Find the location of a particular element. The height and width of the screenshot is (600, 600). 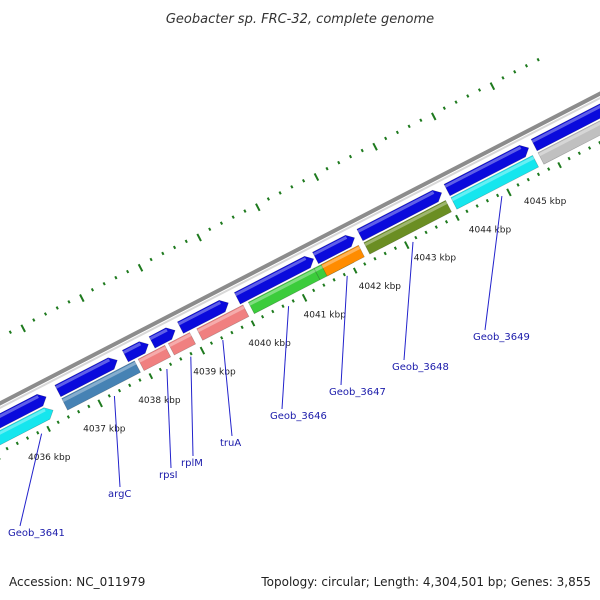

scale-tick-label: 4044 kbp is located at coordinates (490, 230).